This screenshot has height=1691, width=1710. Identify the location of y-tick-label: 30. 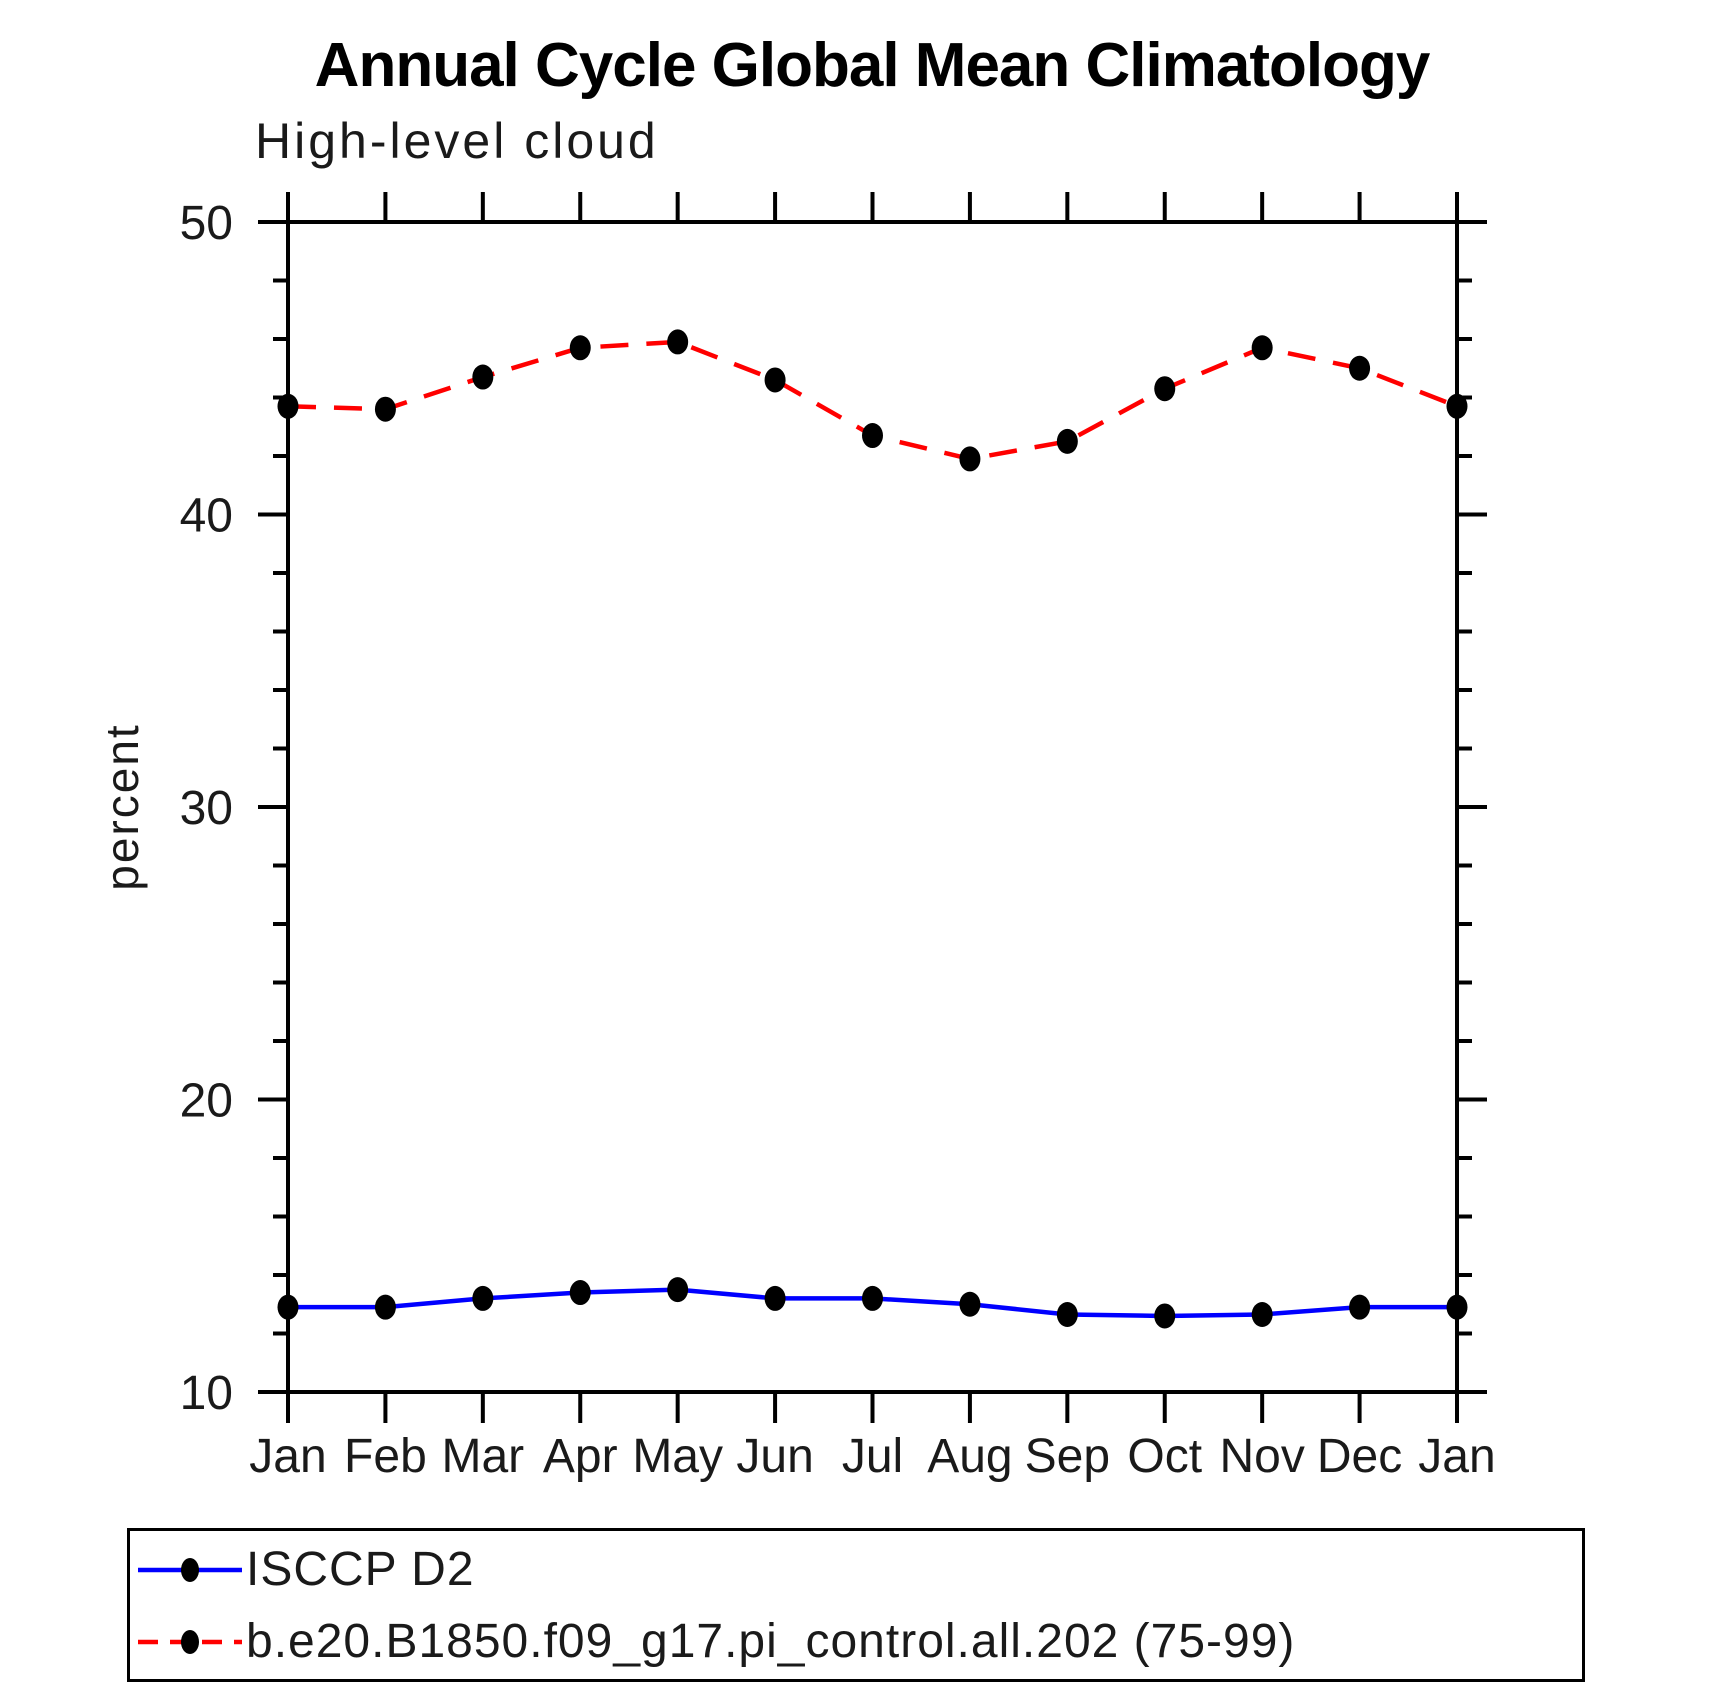
(206, 808).